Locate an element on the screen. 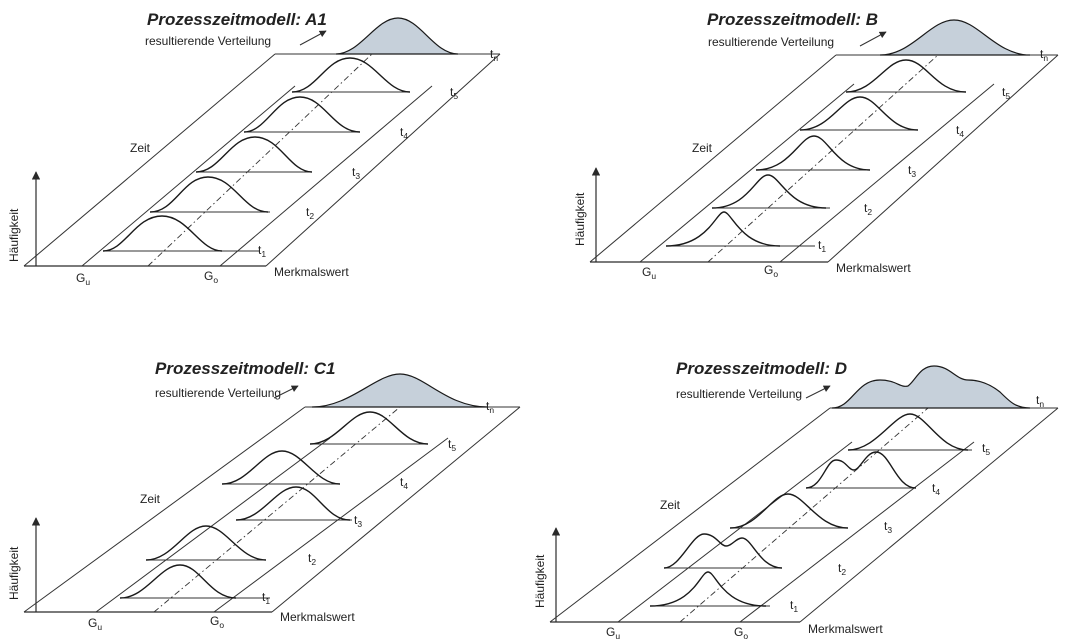 The width and height of the screenshot is (1070, 641). panel-a1-t4-label: t4 is located at coordinates (404, 133).